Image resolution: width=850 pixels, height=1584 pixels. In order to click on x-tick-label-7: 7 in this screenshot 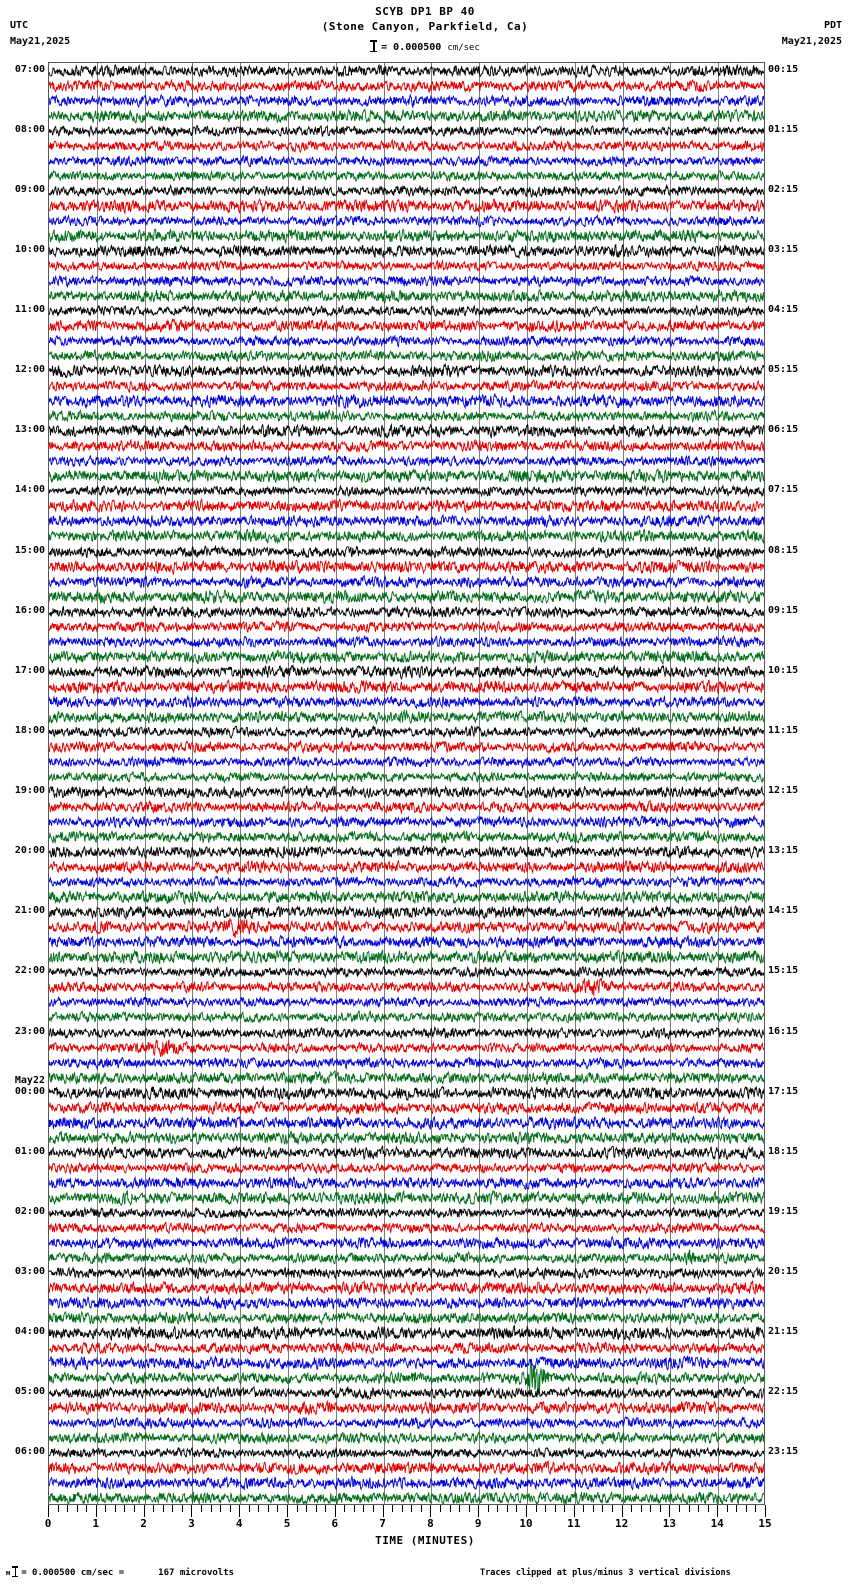, I will do `click(382, 1523)`.